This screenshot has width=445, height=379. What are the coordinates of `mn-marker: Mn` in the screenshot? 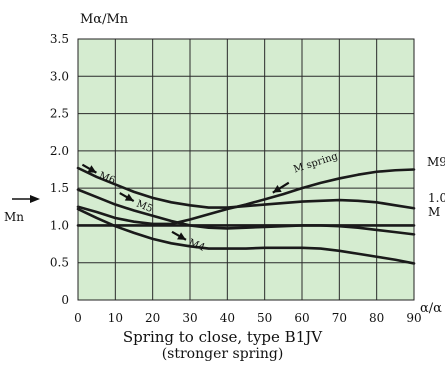 It's located at (22, 209).